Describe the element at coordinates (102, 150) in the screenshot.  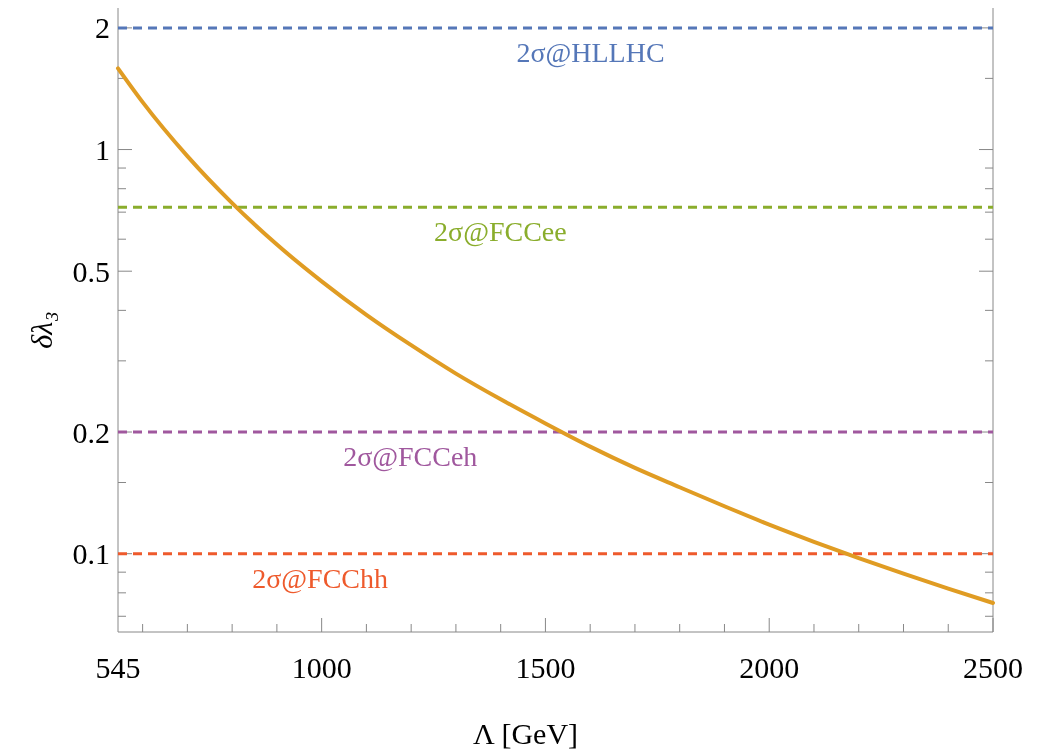
I see `y-tick-label: 1` at that location.